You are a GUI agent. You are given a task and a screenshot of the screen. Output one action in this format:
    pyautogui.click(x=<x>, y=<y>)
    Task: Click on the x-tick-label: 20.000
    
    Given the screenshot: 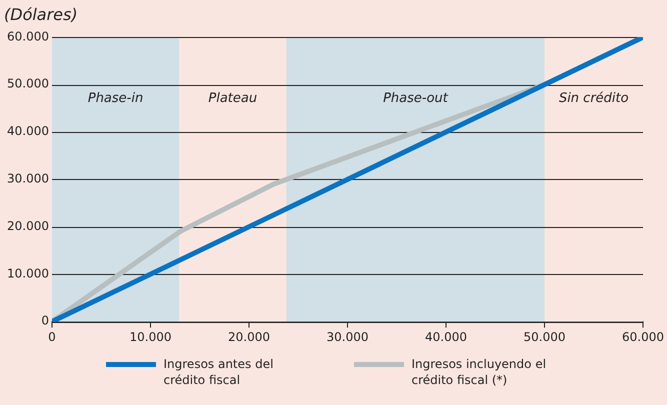 What is the action you would take?
    pyautogui.click(x=249, y=337)
    